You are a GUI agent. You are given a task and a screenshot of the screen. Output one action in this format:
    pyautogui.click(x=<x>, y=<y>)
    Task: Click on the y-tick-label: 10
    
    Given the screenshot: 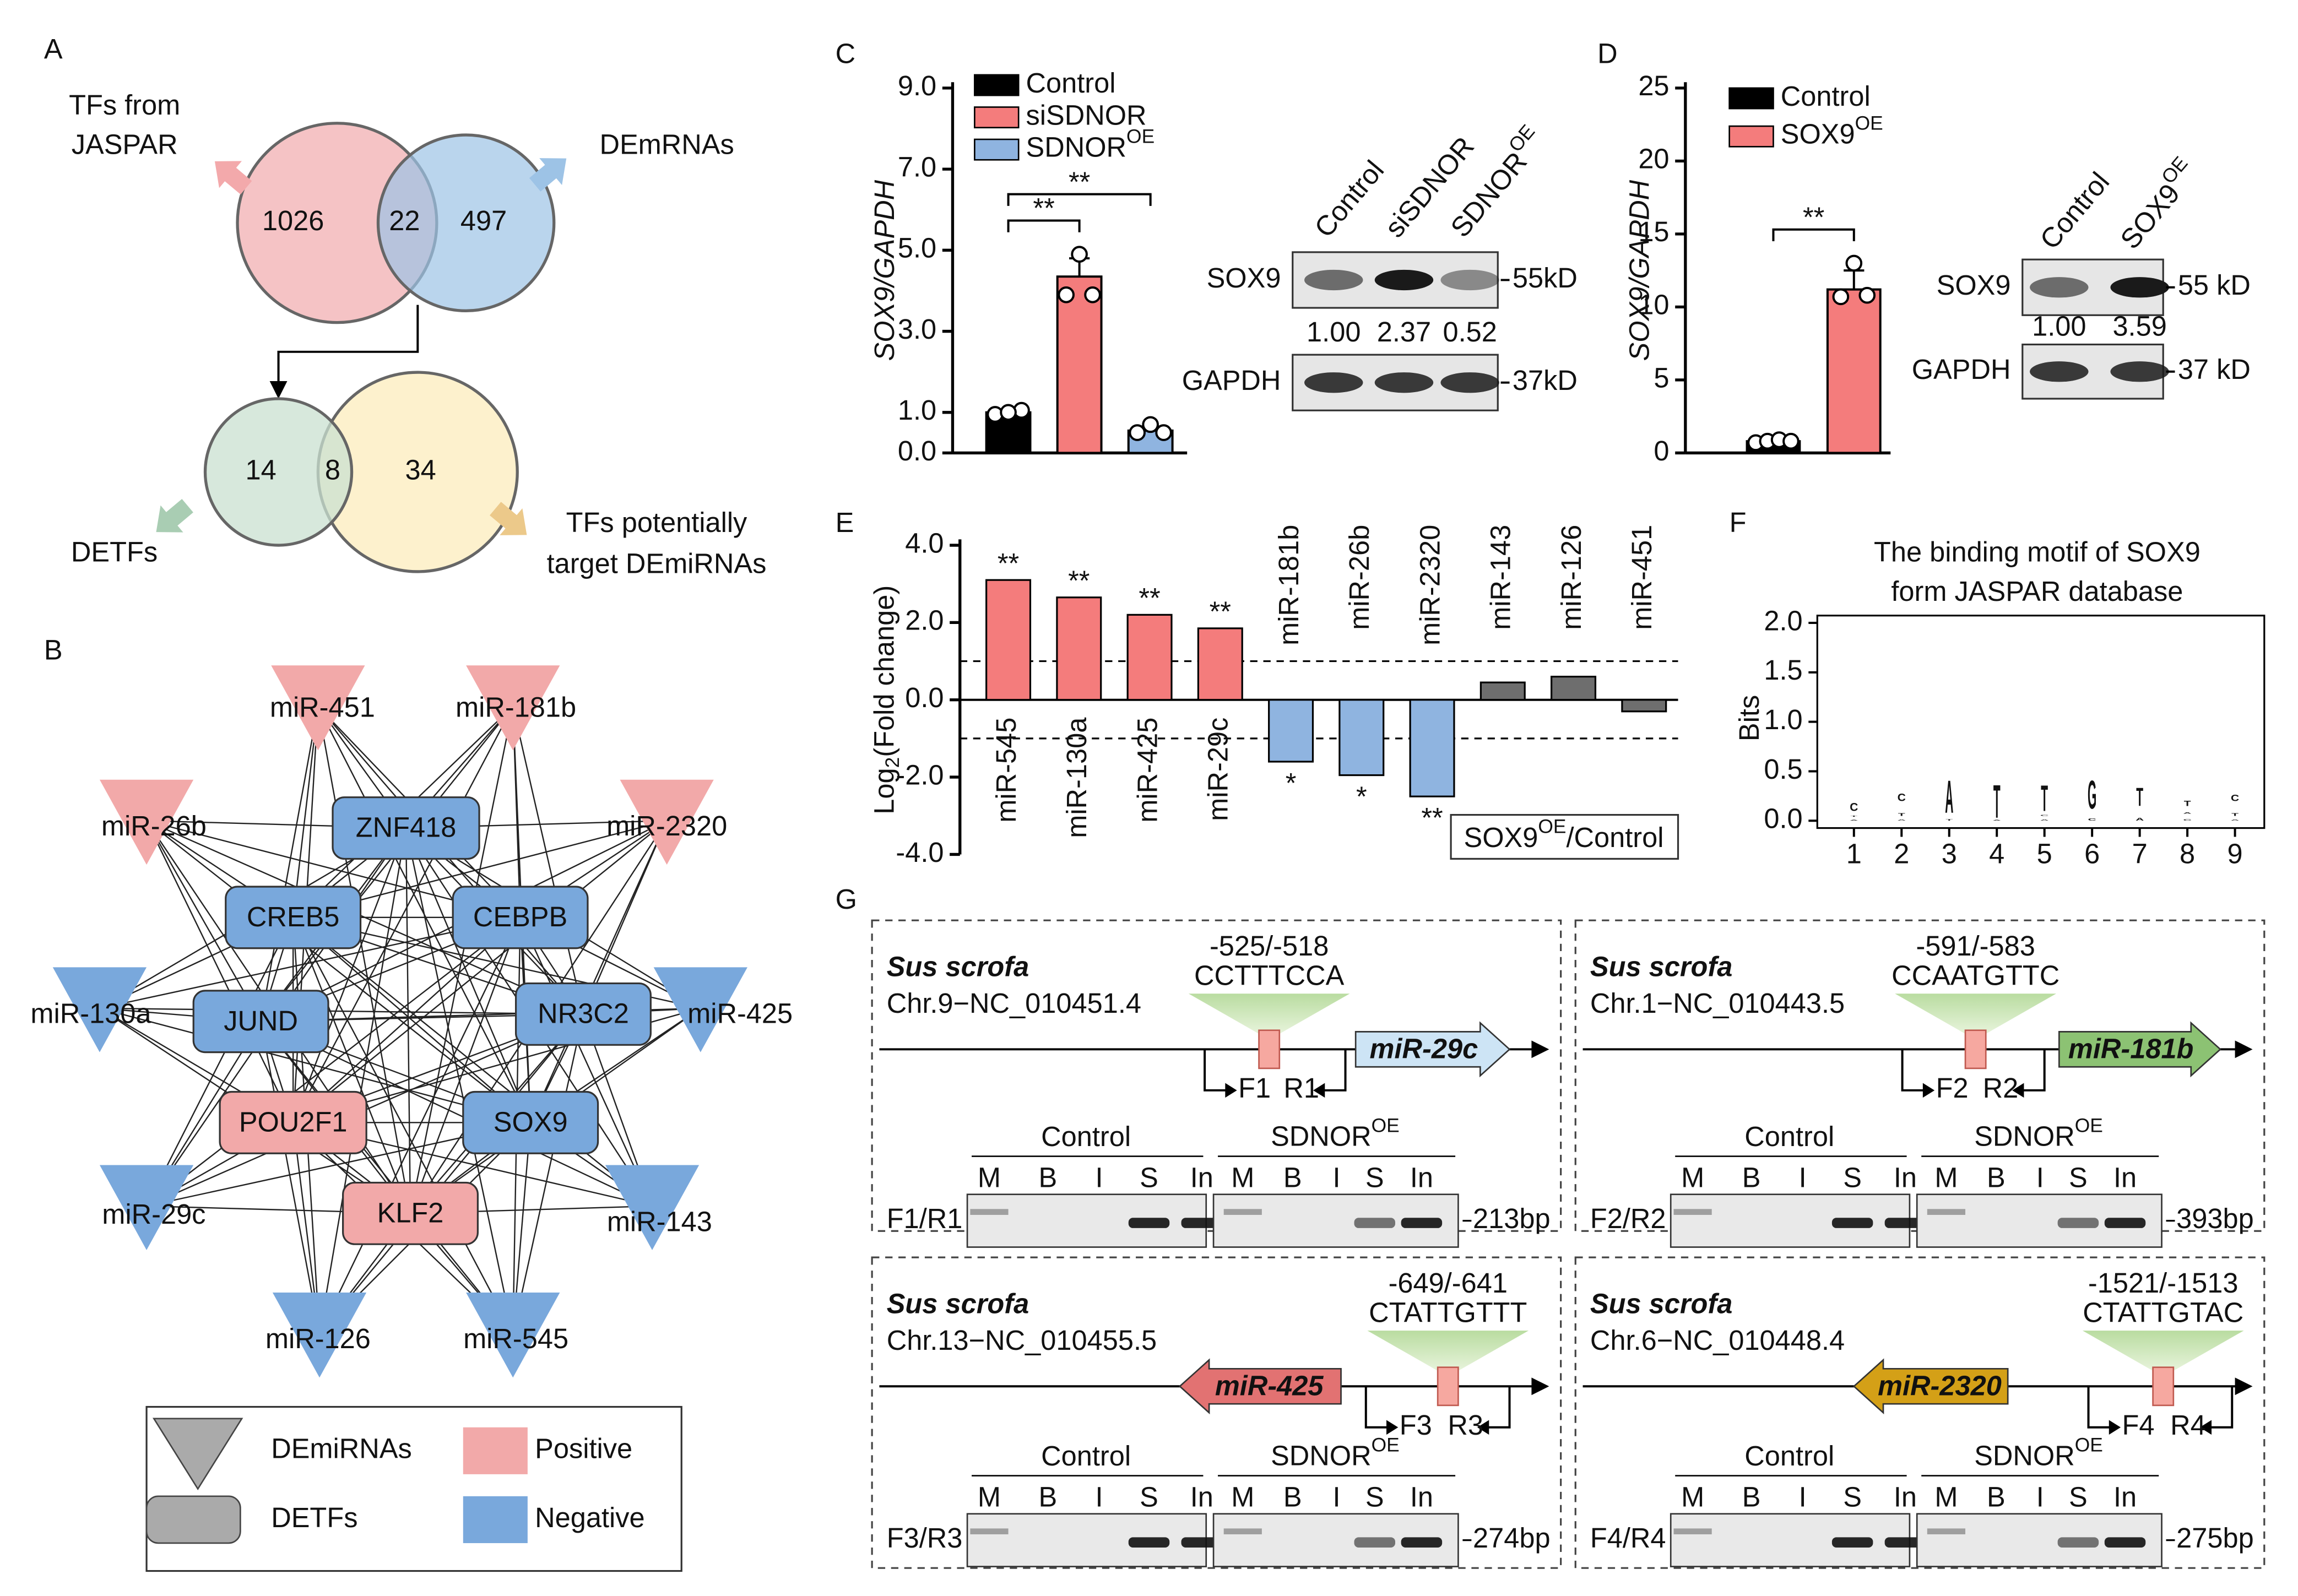 What is the action you would take?
    pyautogui.click(x=1653, y=305)
    